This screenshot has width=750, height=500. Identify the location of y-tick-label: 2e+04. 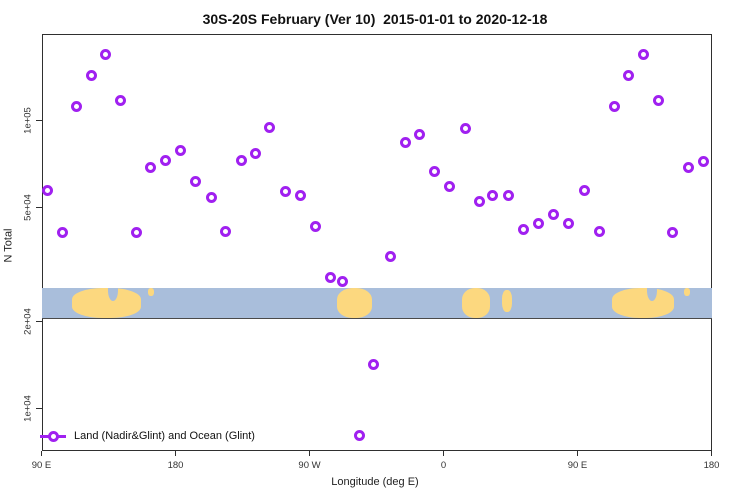
(28, 322).